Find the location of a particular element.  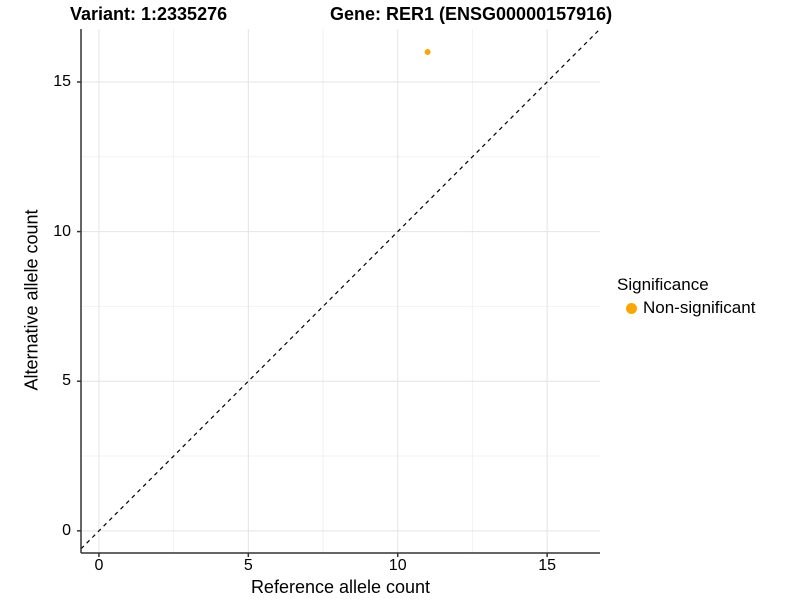

plot-title-gene: Gene: RER1 (ENSG00000157916) is located at coordinates (471, 14).